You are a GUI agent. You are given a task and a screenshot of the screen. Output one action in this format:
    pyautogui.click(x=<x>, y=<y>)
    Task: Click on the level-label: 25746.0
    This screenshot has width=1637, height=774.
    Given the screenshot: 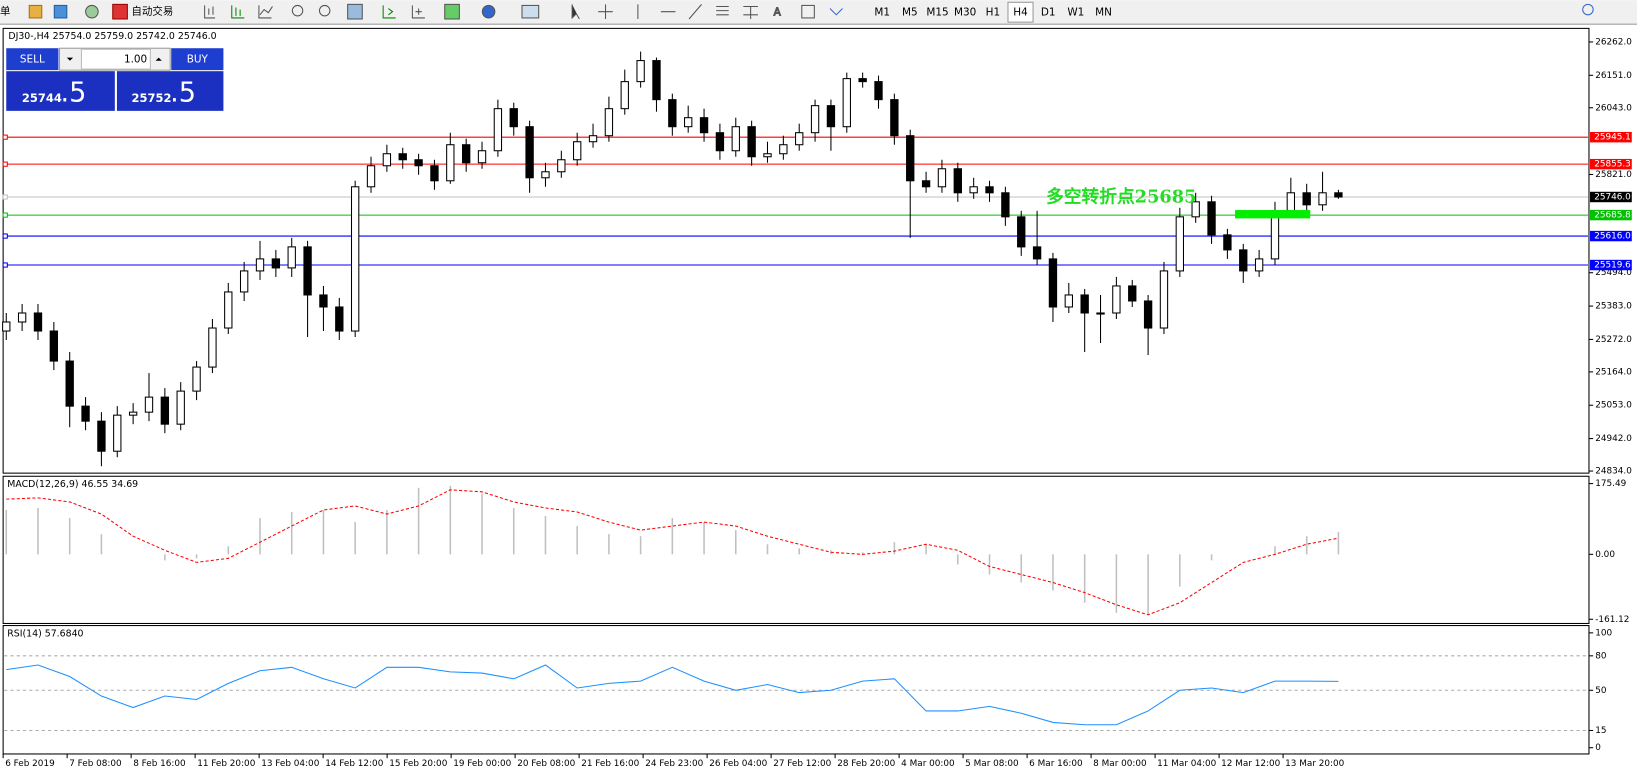 What is the action you would take?
    pyautogui.click(x=1612, y=198)
    